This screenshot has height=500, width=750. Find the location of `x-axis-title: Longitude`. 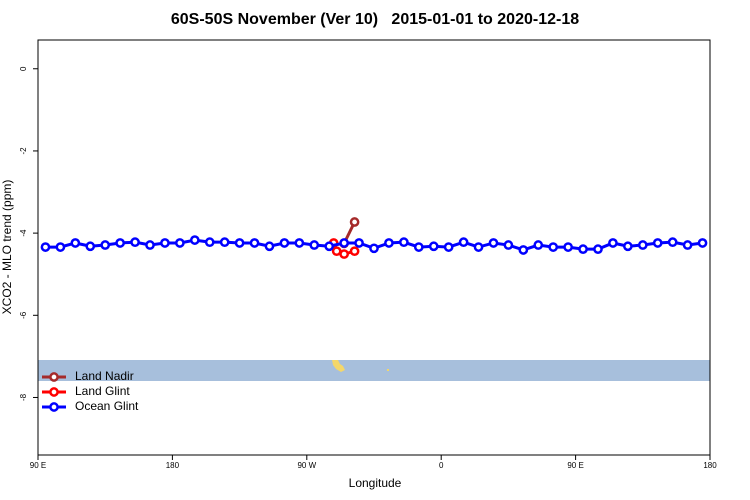

x-axis-title: Longitude is located at coordinates (375, 483).